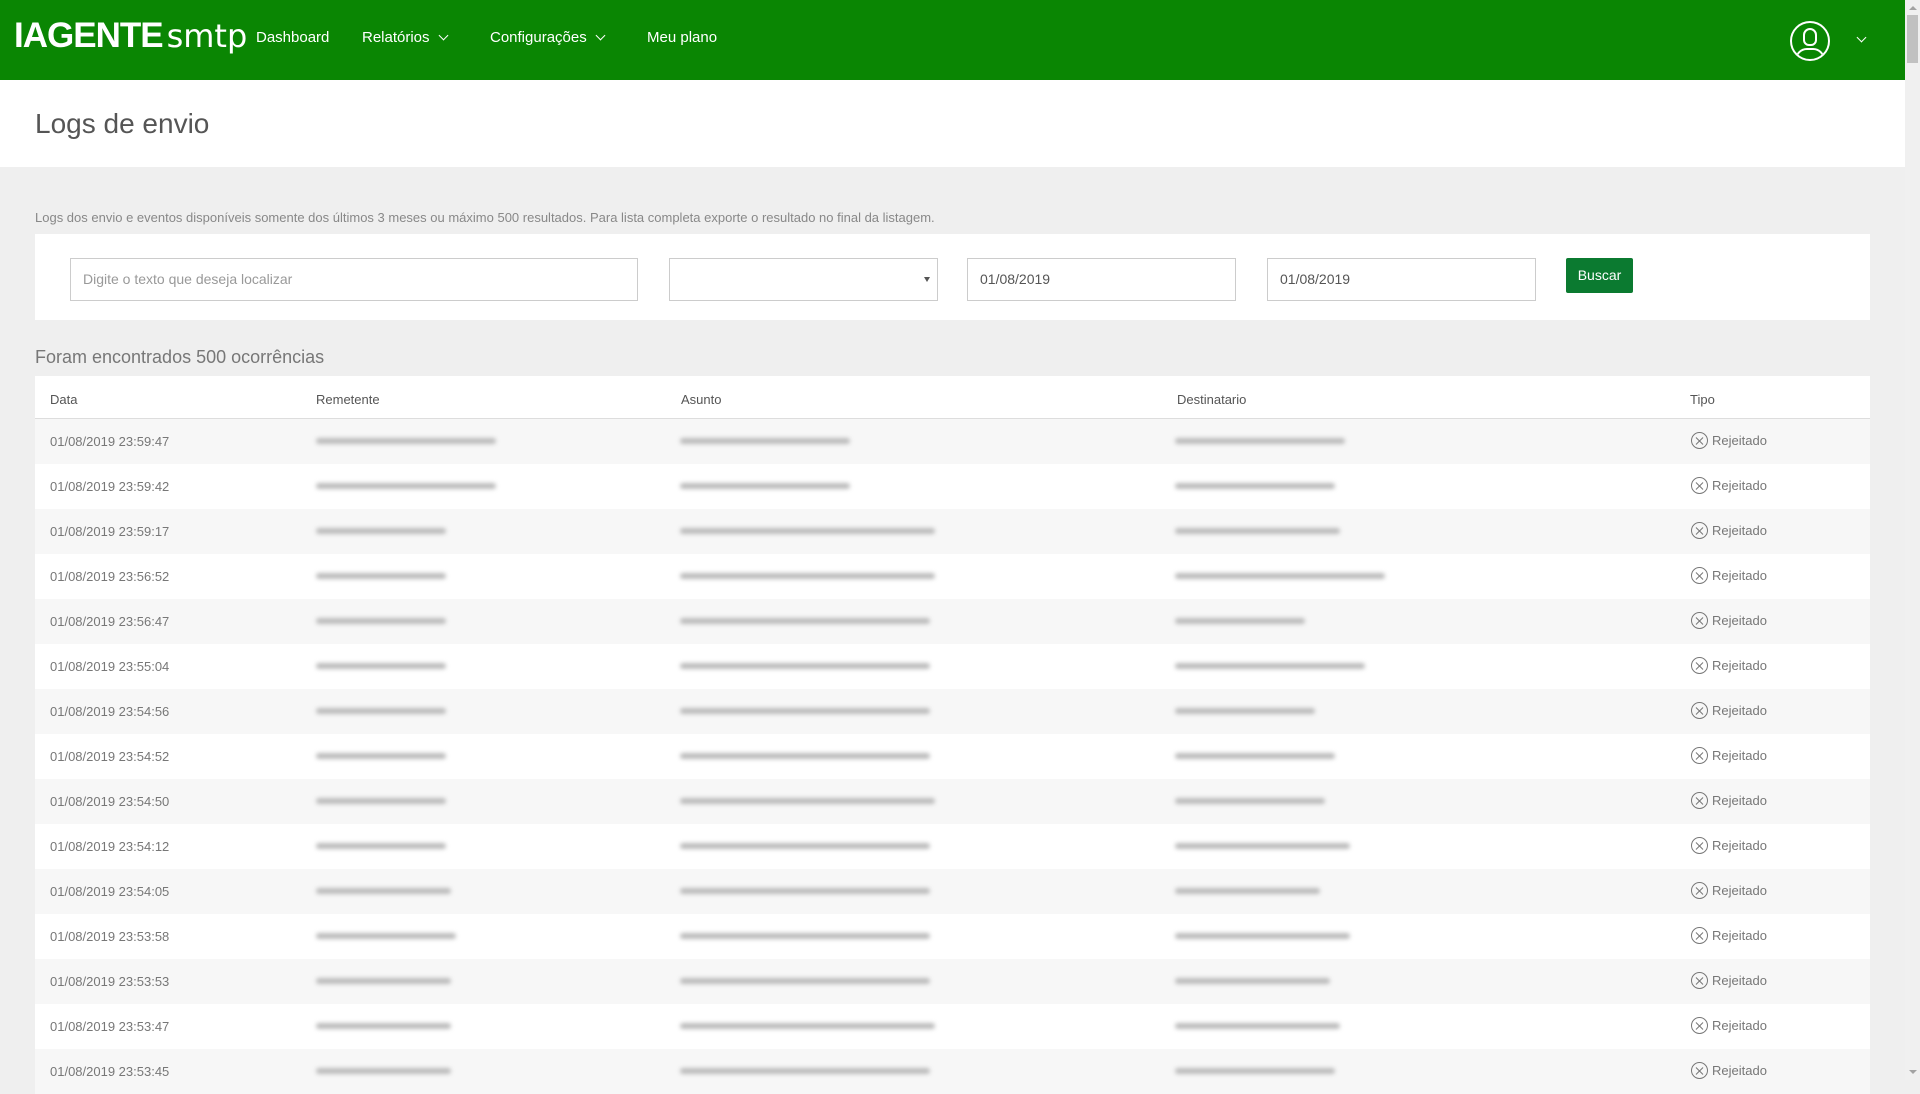 The width and height of the screenshot is (1920, 1094). Describe the element at coordinates (292, 37) in the screenshot. I see `nav-dashboard: Dashboard` at that location.